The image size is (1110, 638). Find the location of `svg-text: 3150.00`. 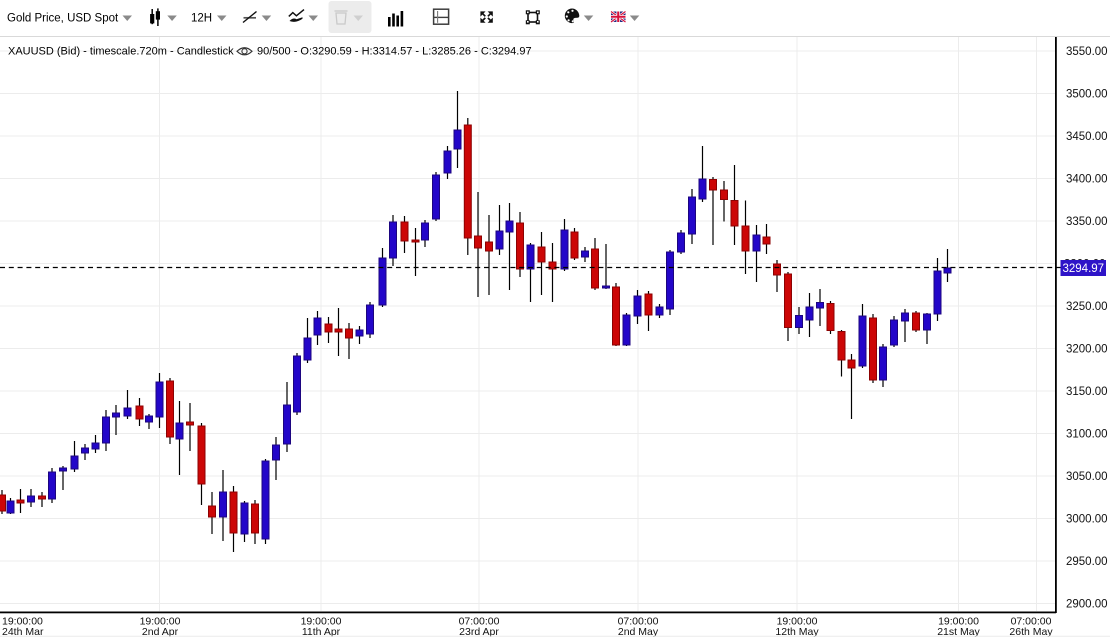

svg-text: 3150.00 is located at coordinates (1087, 392).